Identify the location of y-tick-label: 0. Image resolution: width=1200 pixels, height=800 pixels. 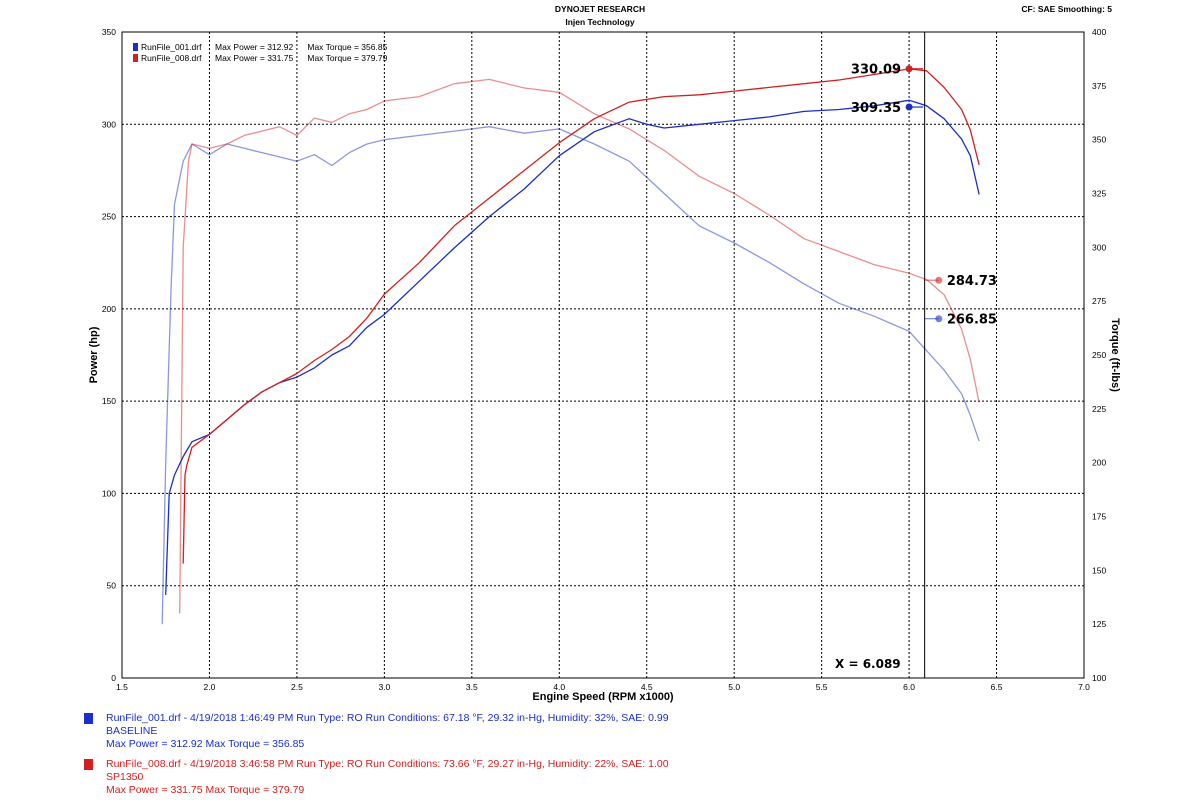
(113, 678).